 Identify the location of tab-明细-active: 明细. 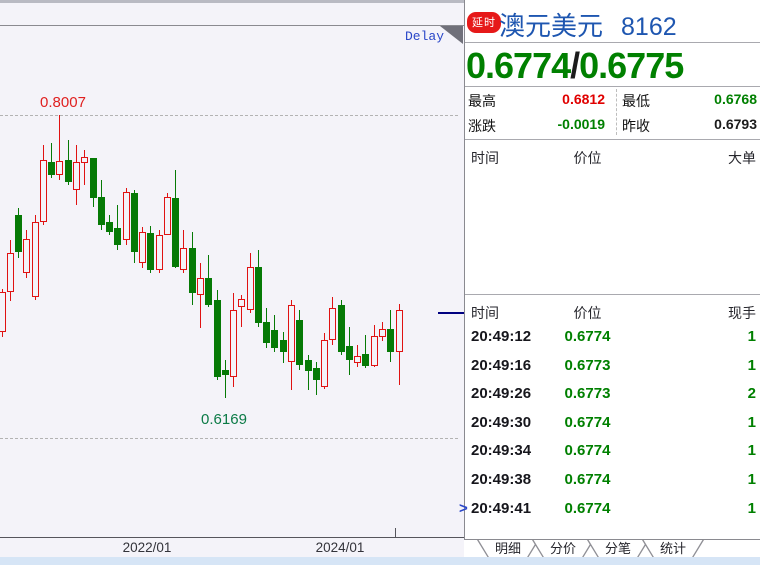
(508, 549).